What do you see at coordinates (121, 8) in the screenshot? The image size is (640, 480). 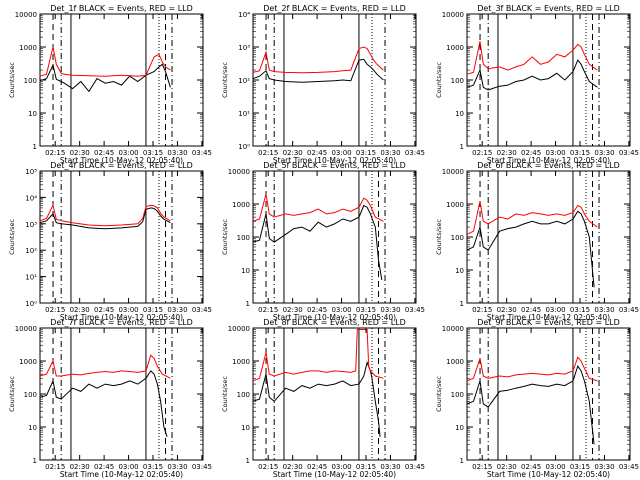 I see `panel-title: Det_1f BLACK = Events, RED = LLD` at bounding box center [121, 8].